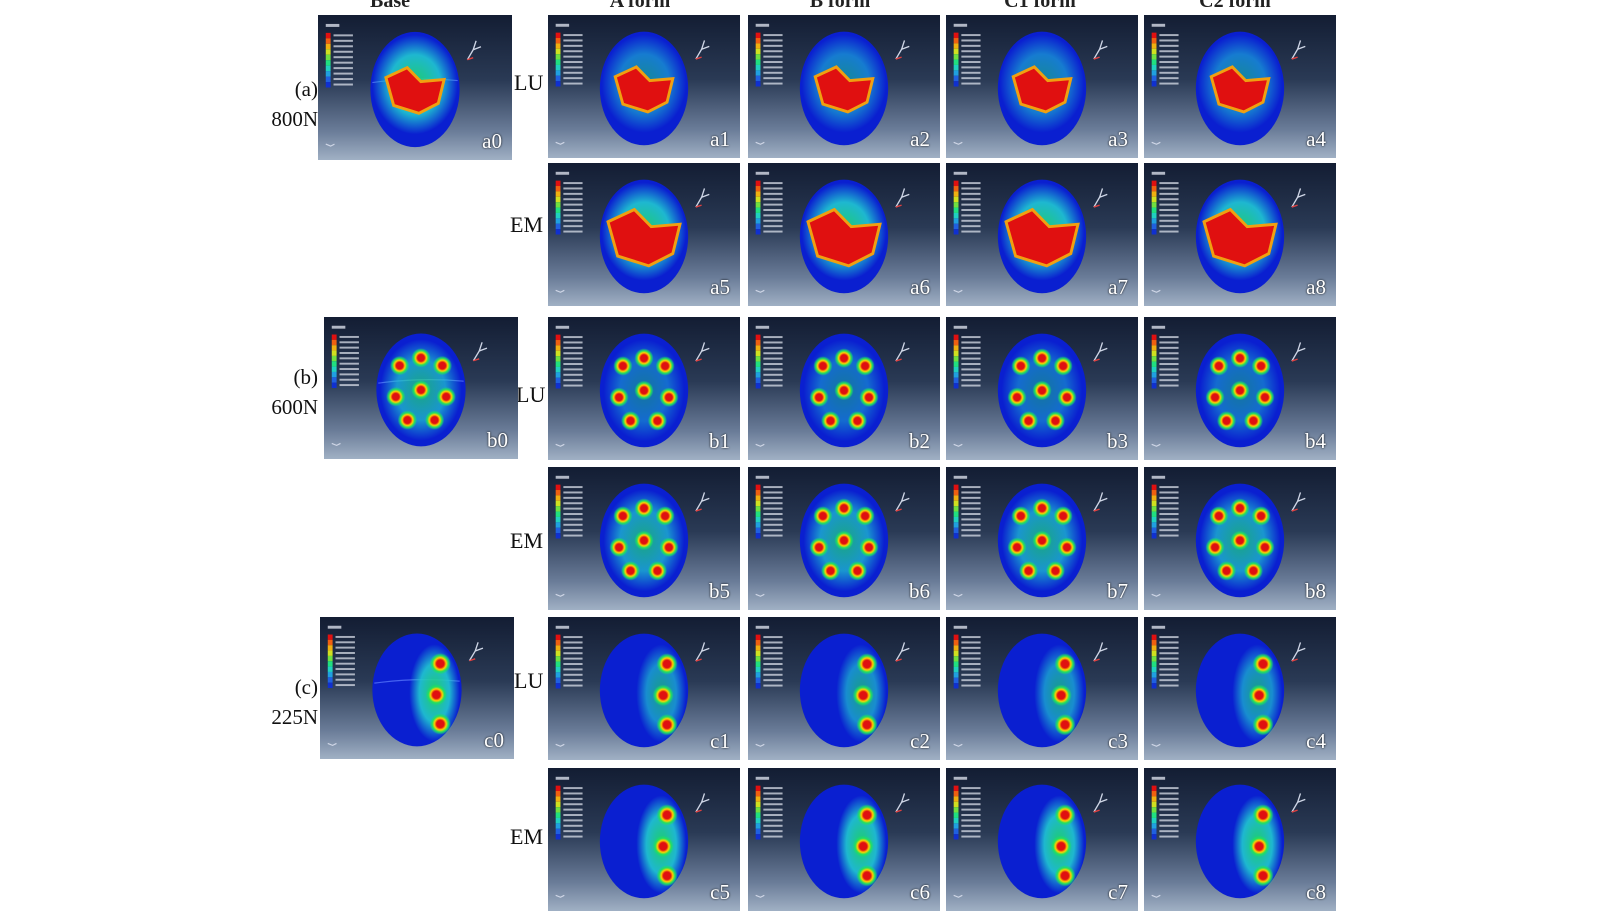  Describe the element at coordinates (294, 104) in the screenshot. I see `group-label-a: (a) 800N` at that location.